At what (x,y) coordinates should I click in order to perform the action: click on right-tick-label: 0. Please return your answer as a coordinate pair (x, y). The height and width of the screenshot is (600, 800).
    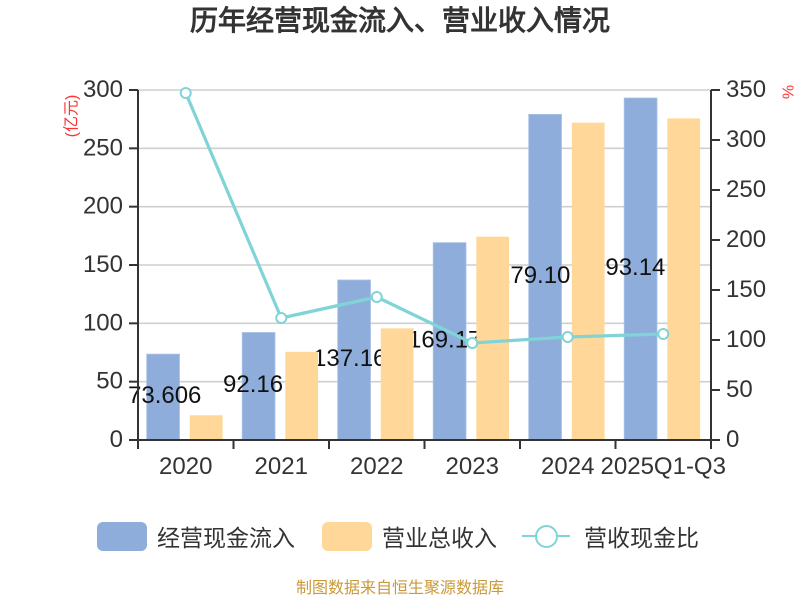
    Looking at the image, I should click on (732, 439).